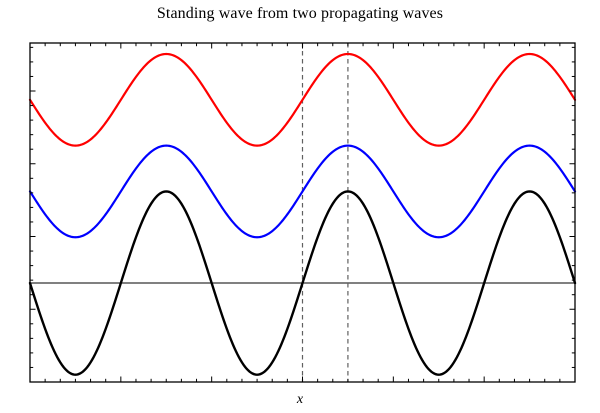  I want to click on x-axis-label: x, so click(300, 399).